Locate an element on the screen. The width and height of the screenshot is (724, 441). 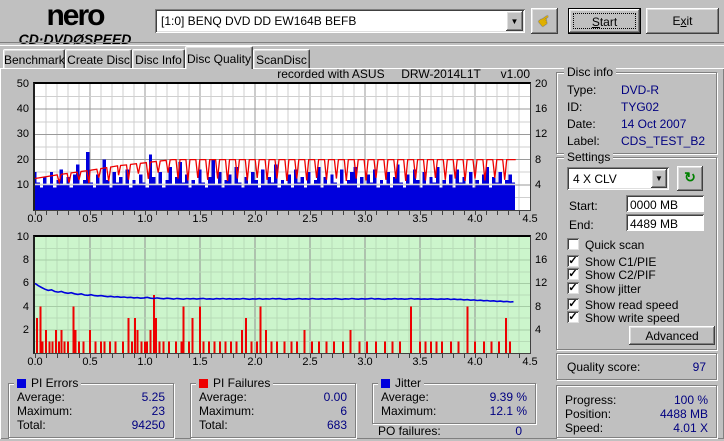
exit-button: Exit is located at coordinates (682, 21).